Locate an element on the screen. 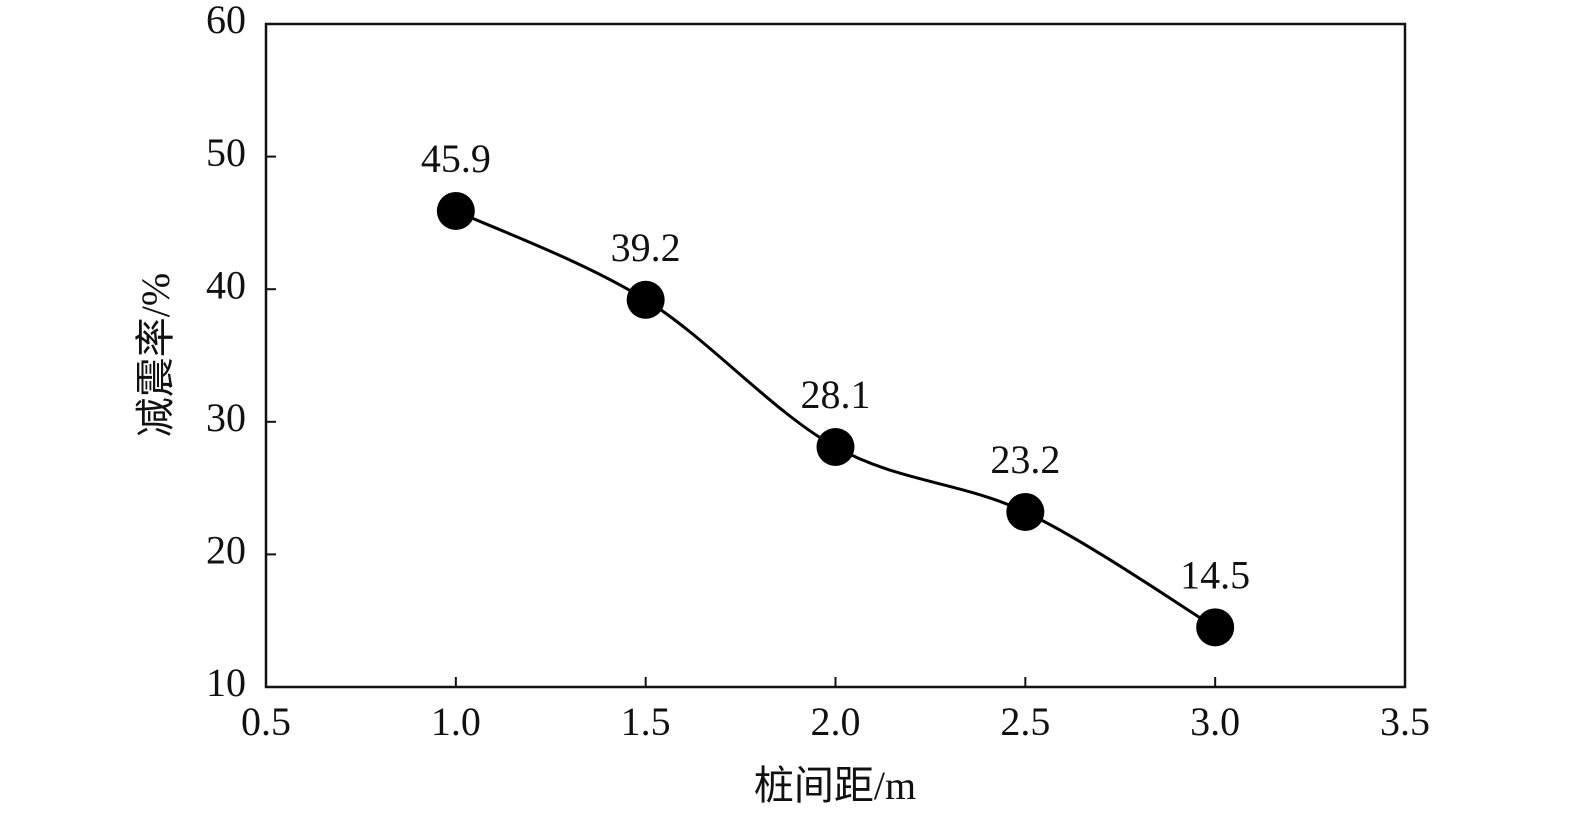 The width and height of the screenshot is (1575, 823). y-tick-label: 50 is located at coordinates (226, 152).